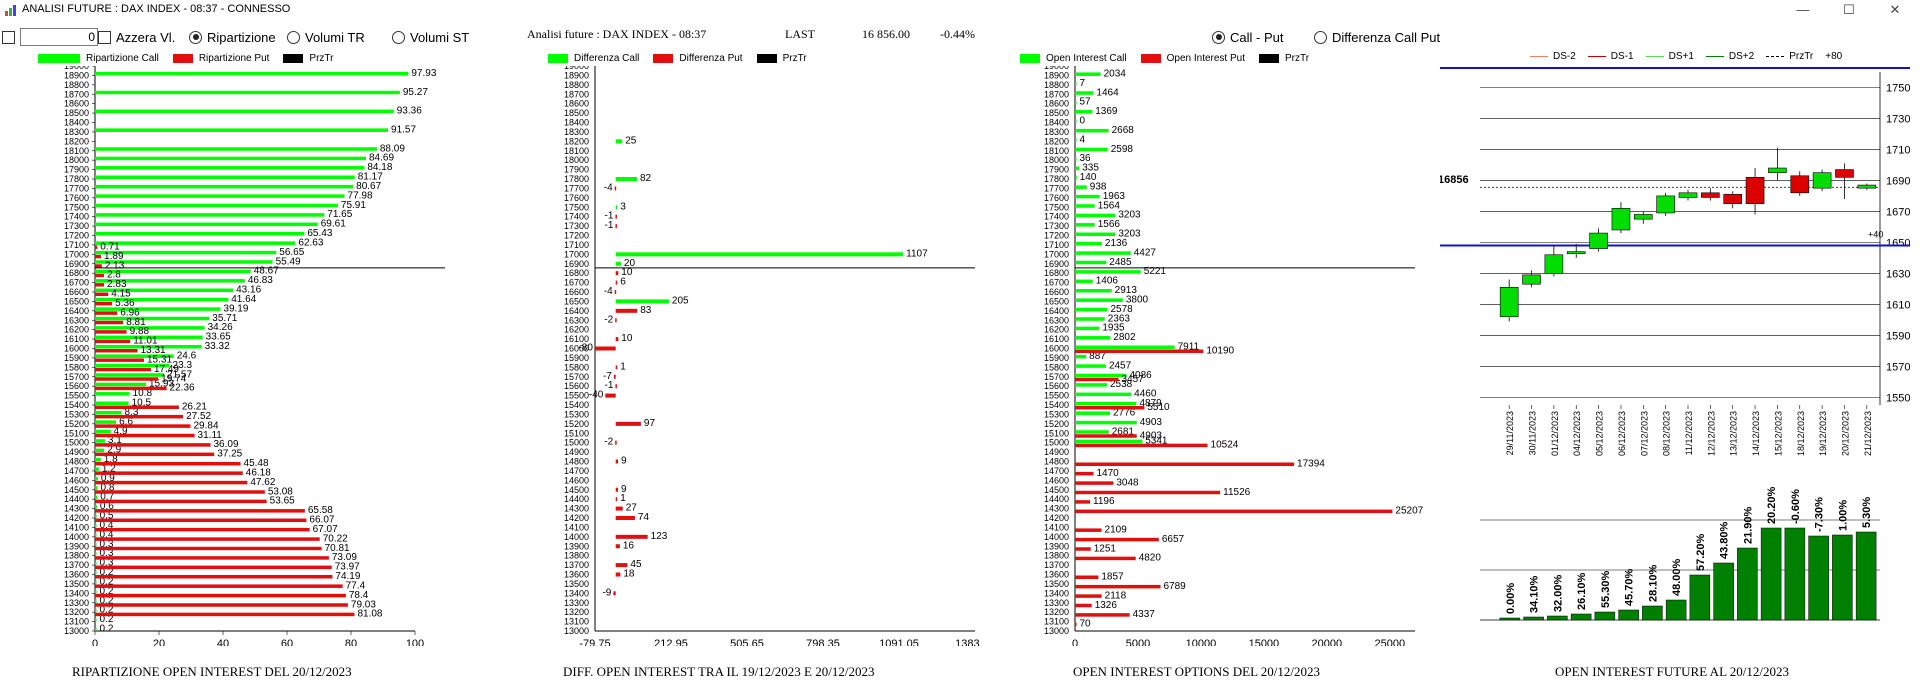 The image size is (1920, 686). I want to click on bar-value-label: 15.93, so click(161, 384).